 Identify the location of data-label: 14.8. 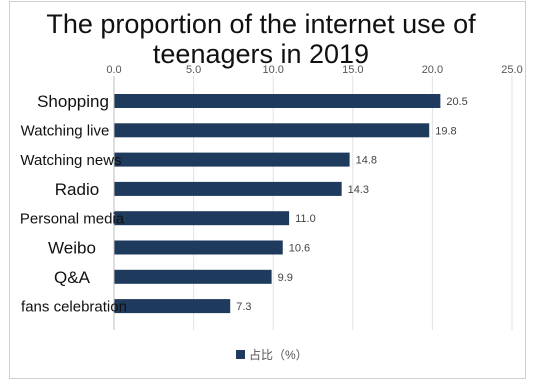
(366, 161).